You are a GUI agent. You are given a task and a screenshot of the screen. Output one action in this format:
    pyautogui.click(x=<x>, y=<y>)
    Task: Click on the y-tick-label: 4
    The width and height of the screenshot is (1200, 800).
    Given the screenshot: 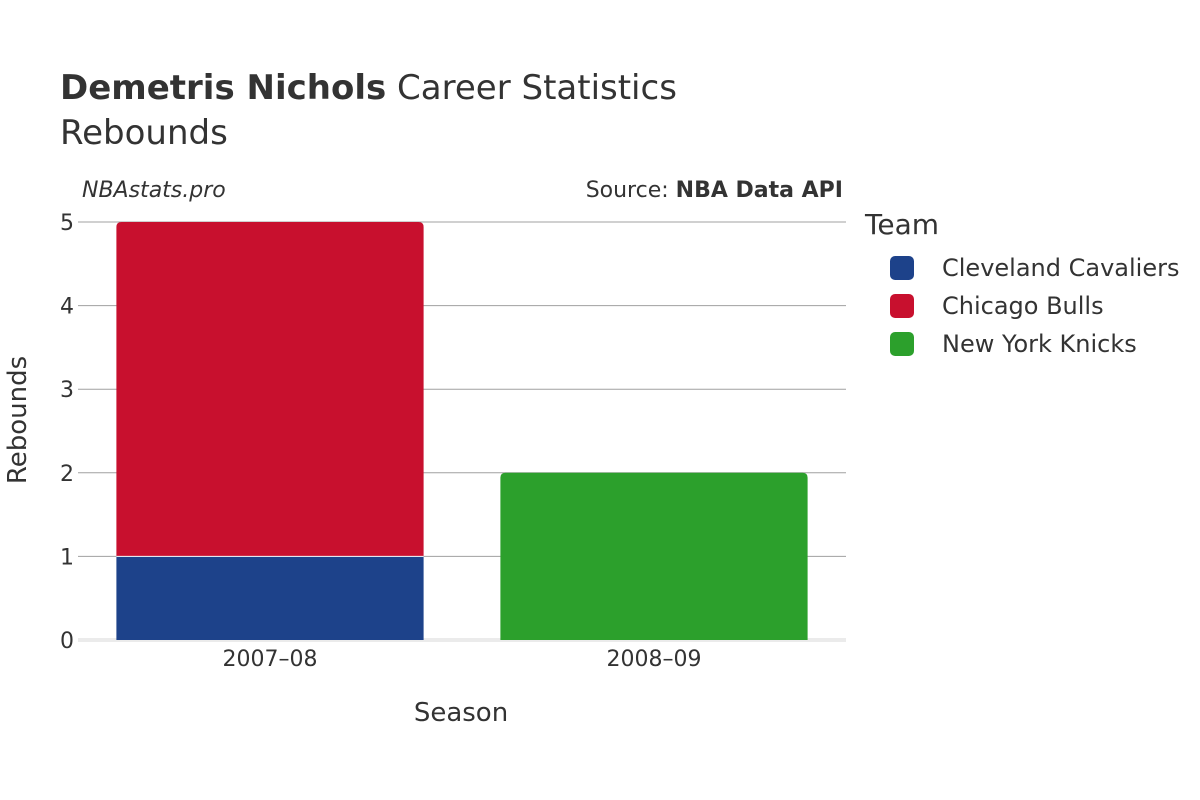 What is the action you would take?
    pyautogui.click(x=67, y=307)
    